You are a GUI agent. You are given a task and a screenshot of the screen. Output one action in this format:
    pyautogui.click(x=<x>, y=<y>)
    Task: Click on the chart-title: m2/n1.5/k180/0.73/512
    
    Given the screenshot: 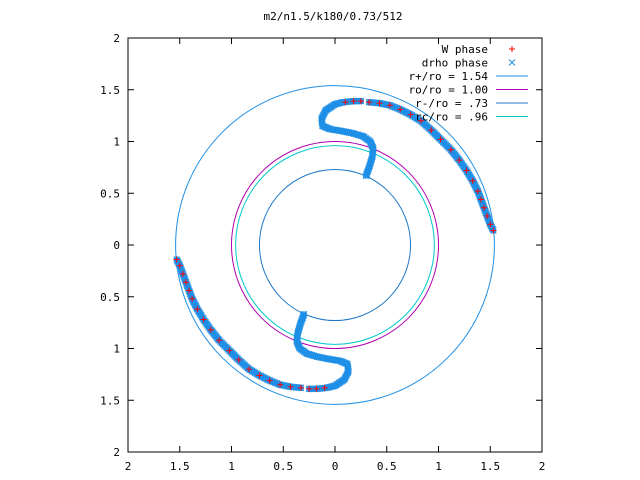 What is the action you would take?
    pyautogui.click(x=332, y=16)
    